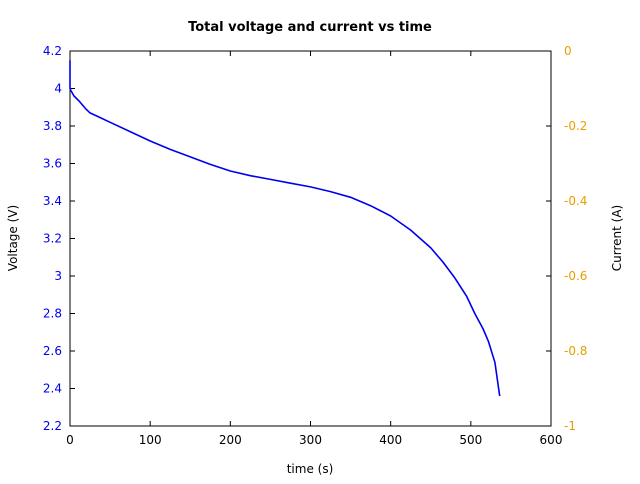 The height and width of the screenshot is (484, 640). What do you see at coordinates (310, 27) in the screenshot?
I see `chart-title: Total voltage and current vs time` at bounding box center [310, 27].